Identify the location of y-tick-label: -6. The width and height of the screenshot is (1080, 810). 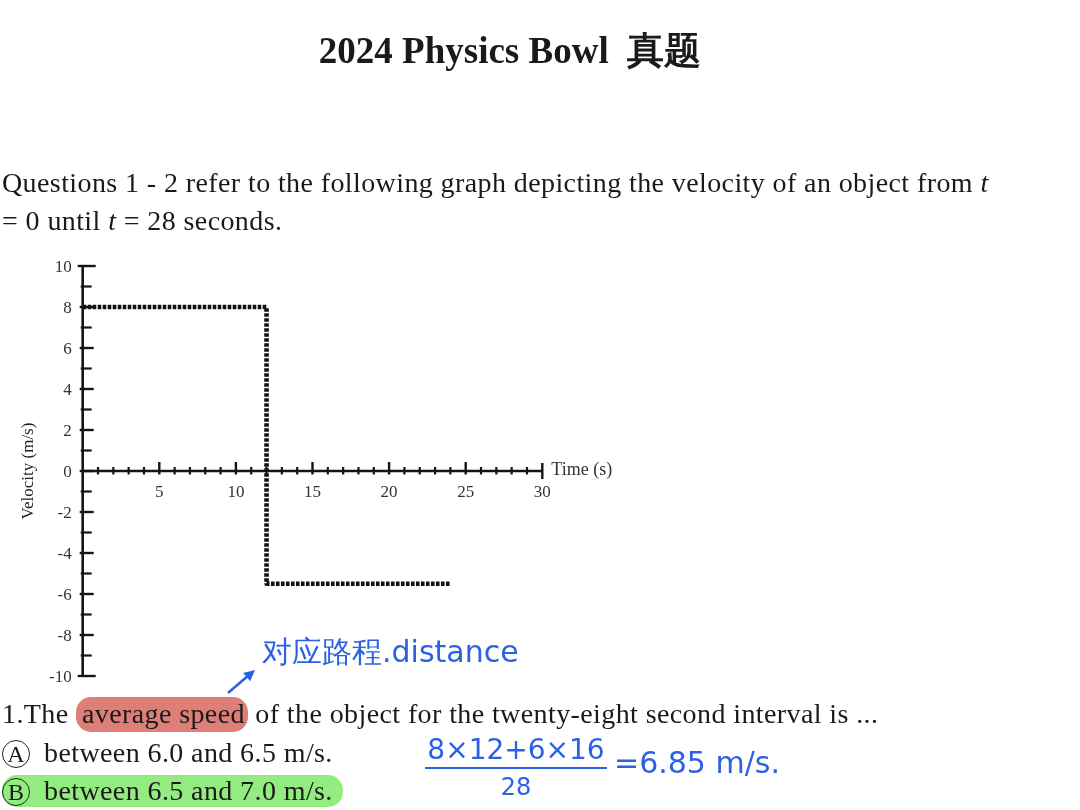
(64, 594).